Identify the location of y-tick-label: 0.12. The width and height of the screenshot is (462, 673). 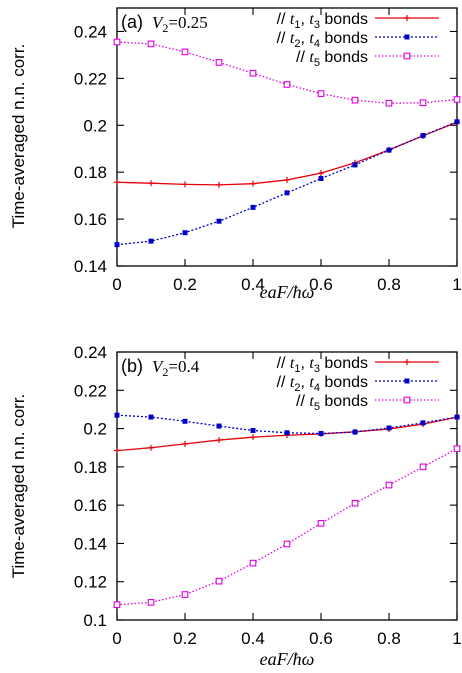
(90, 582).